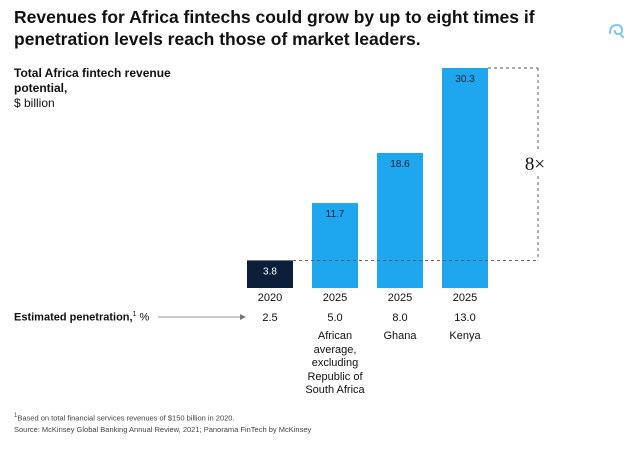 Image resolution: width=637 pixels, height=450 pixels. What do you see at coordinates (400, 164) in the screenshot?
I see `bar-value-label-3: 18.6` at bounding box center [400, 164].